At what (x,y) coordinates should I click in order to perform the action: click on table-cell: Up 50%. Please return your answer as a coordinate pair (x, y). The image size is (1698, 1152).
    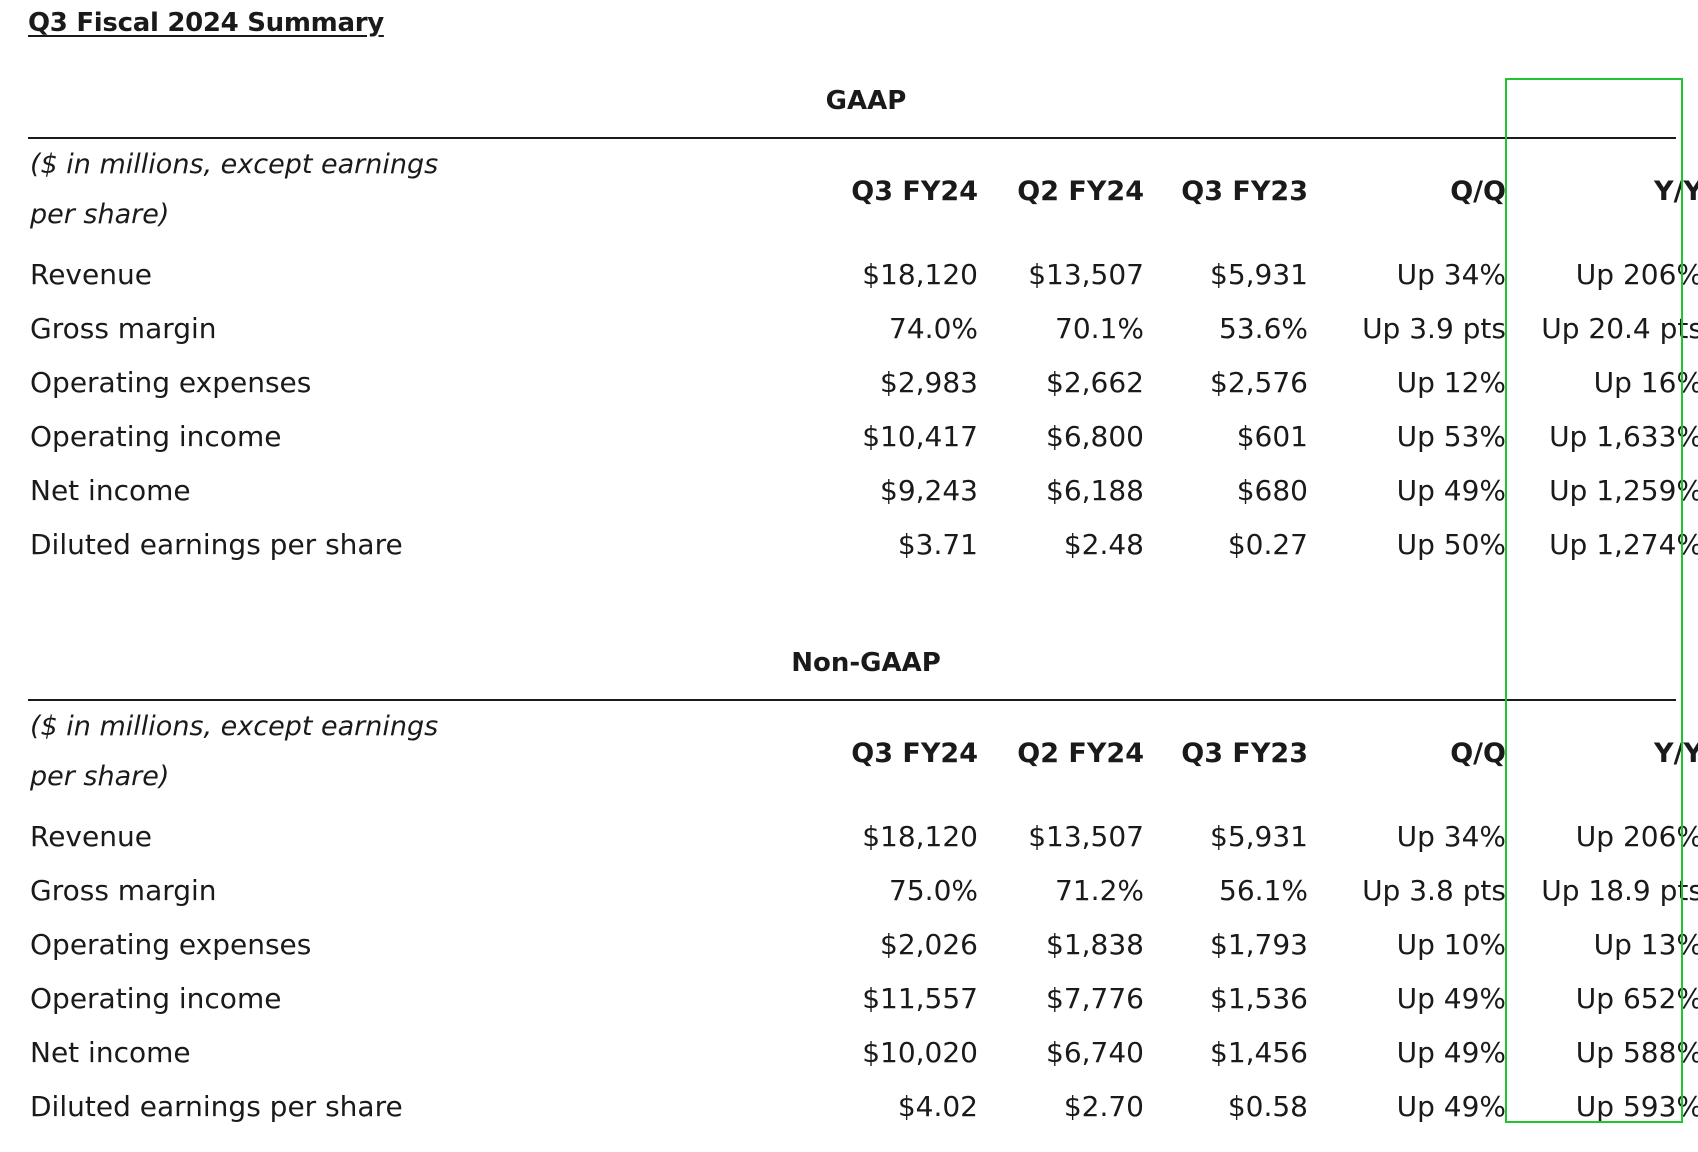
    Looking at the image, I should click on (1451, 544).